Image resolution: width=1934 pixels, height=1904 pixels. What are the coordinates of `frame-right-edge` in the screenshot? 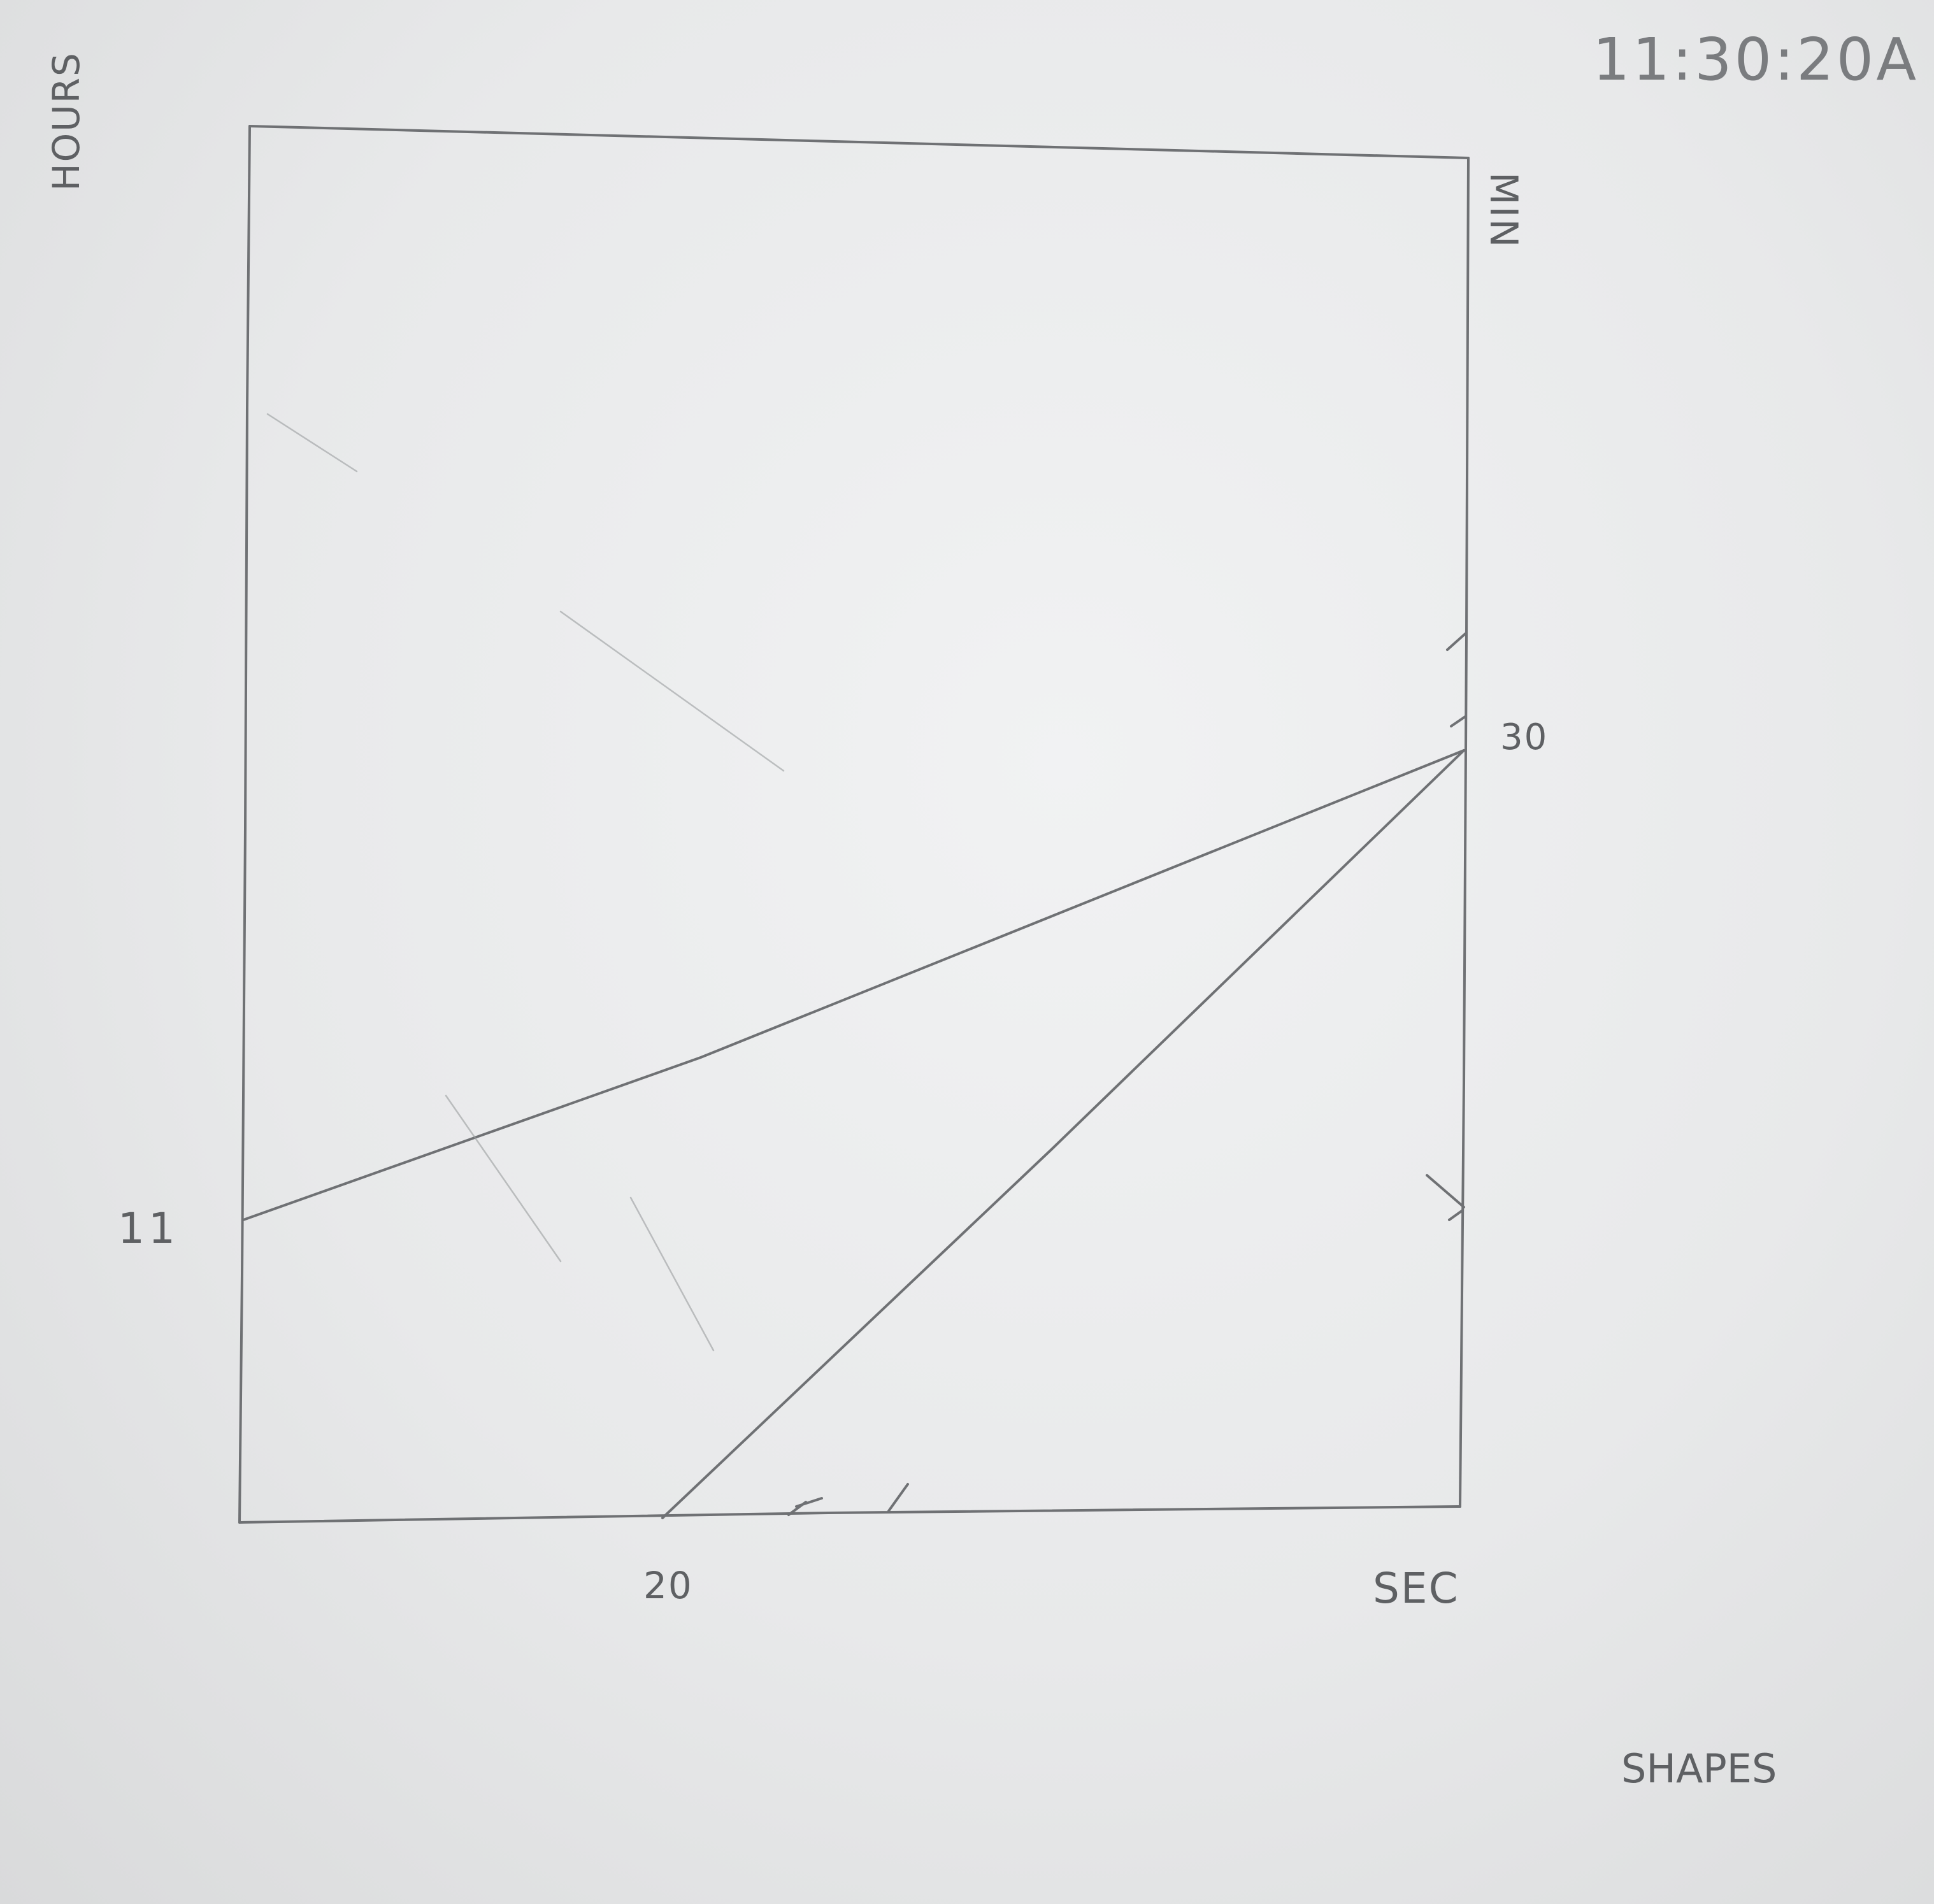 It's located at (1465, 832).